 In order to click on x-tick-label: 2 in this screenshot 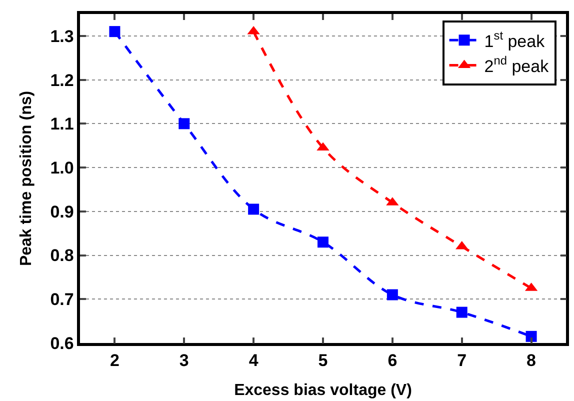, I will do `click(115, 360)`.